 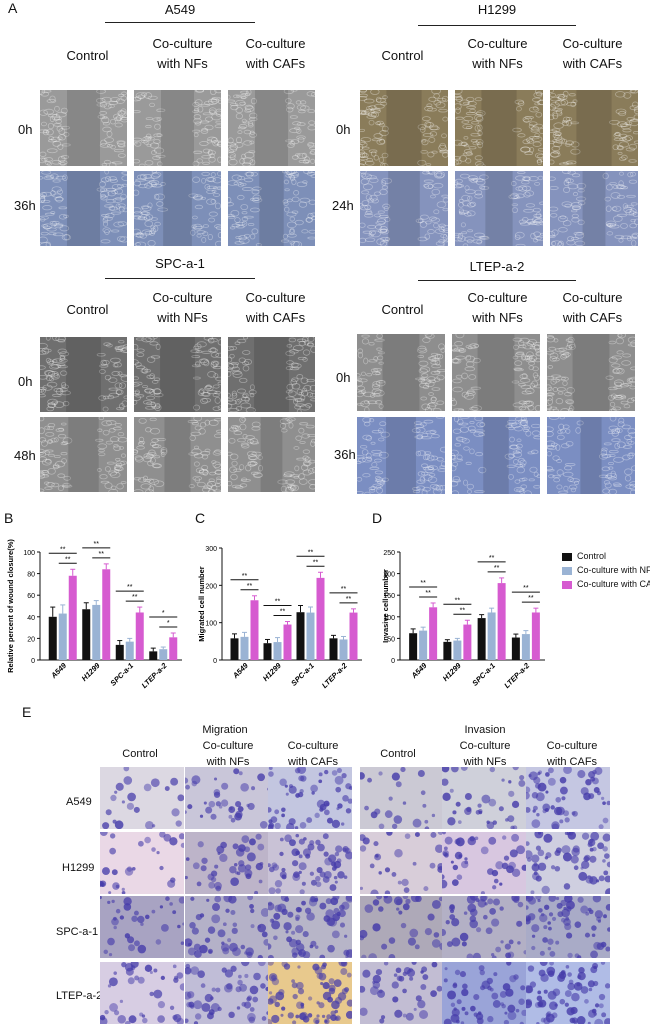 I want to click on y-tick-label: 60, so click(x=31, y=596).